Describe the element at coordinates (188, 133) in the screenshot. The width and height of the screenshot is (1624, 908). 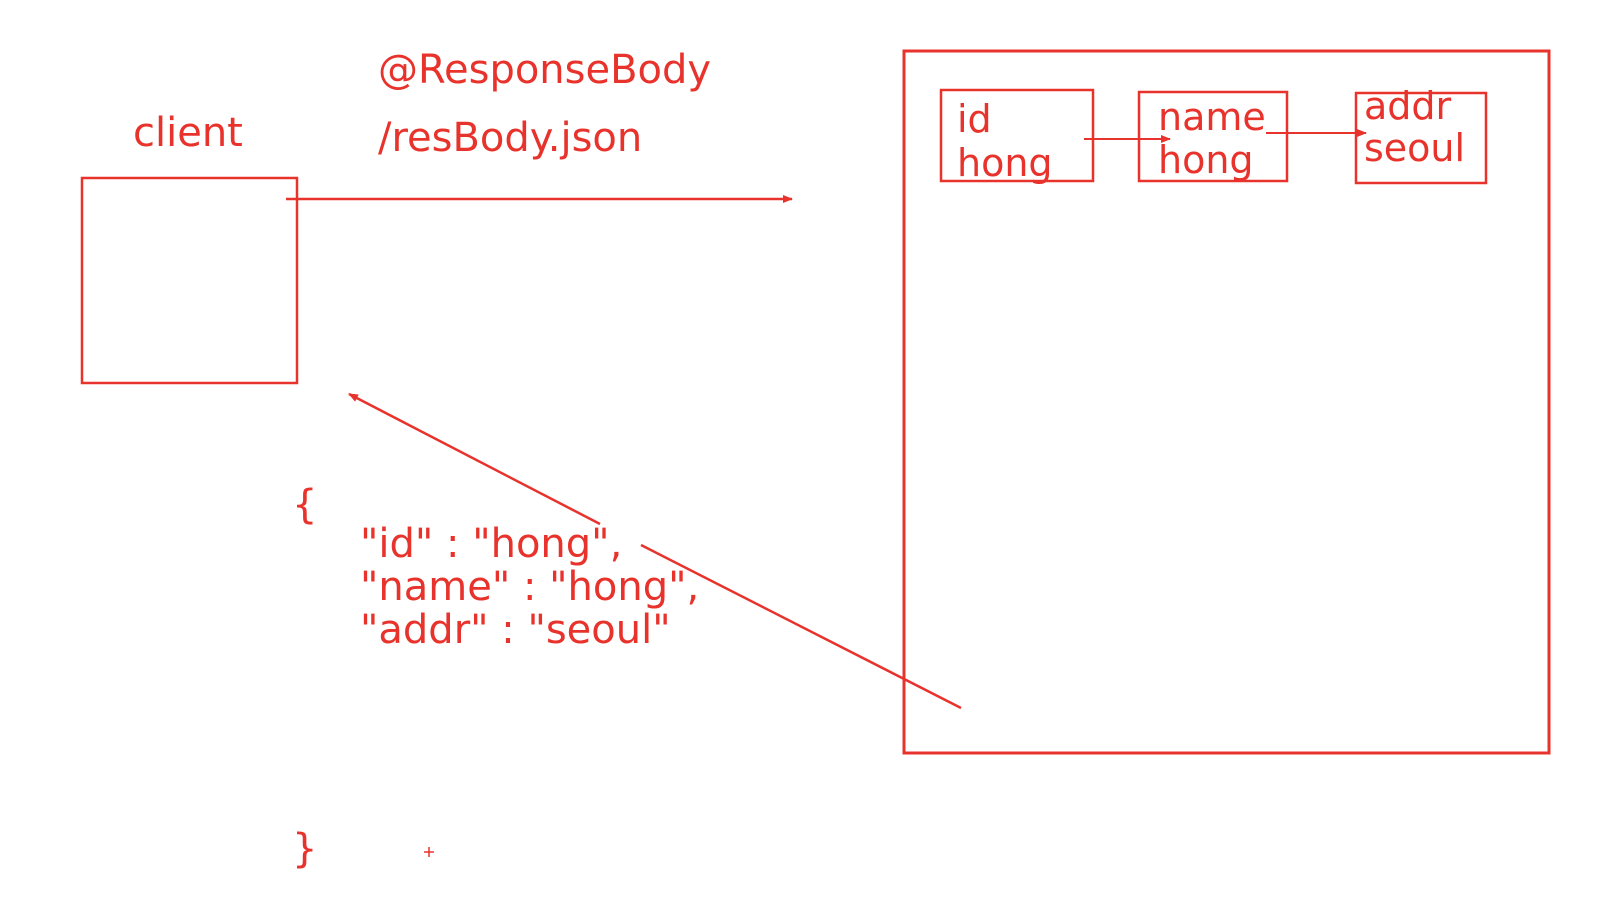
I see `client-label: client` at that location.